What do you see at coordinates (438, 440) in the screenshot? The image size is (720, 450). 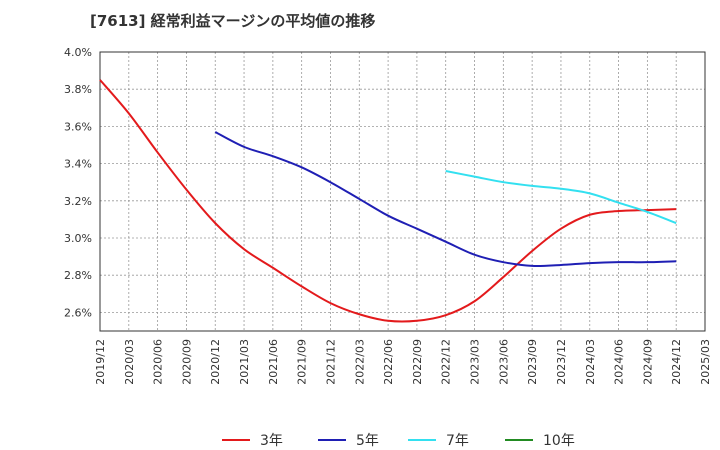 I see `legend-item: 7年` at bounding box center [438, 440].